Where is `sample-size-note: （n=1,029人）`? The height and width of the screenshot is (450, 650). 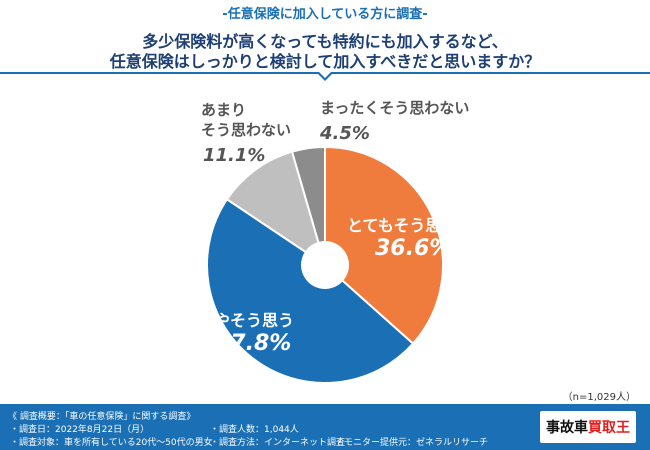
sample-size-note: （n=1,029人） is located at coordinates (599, 397).